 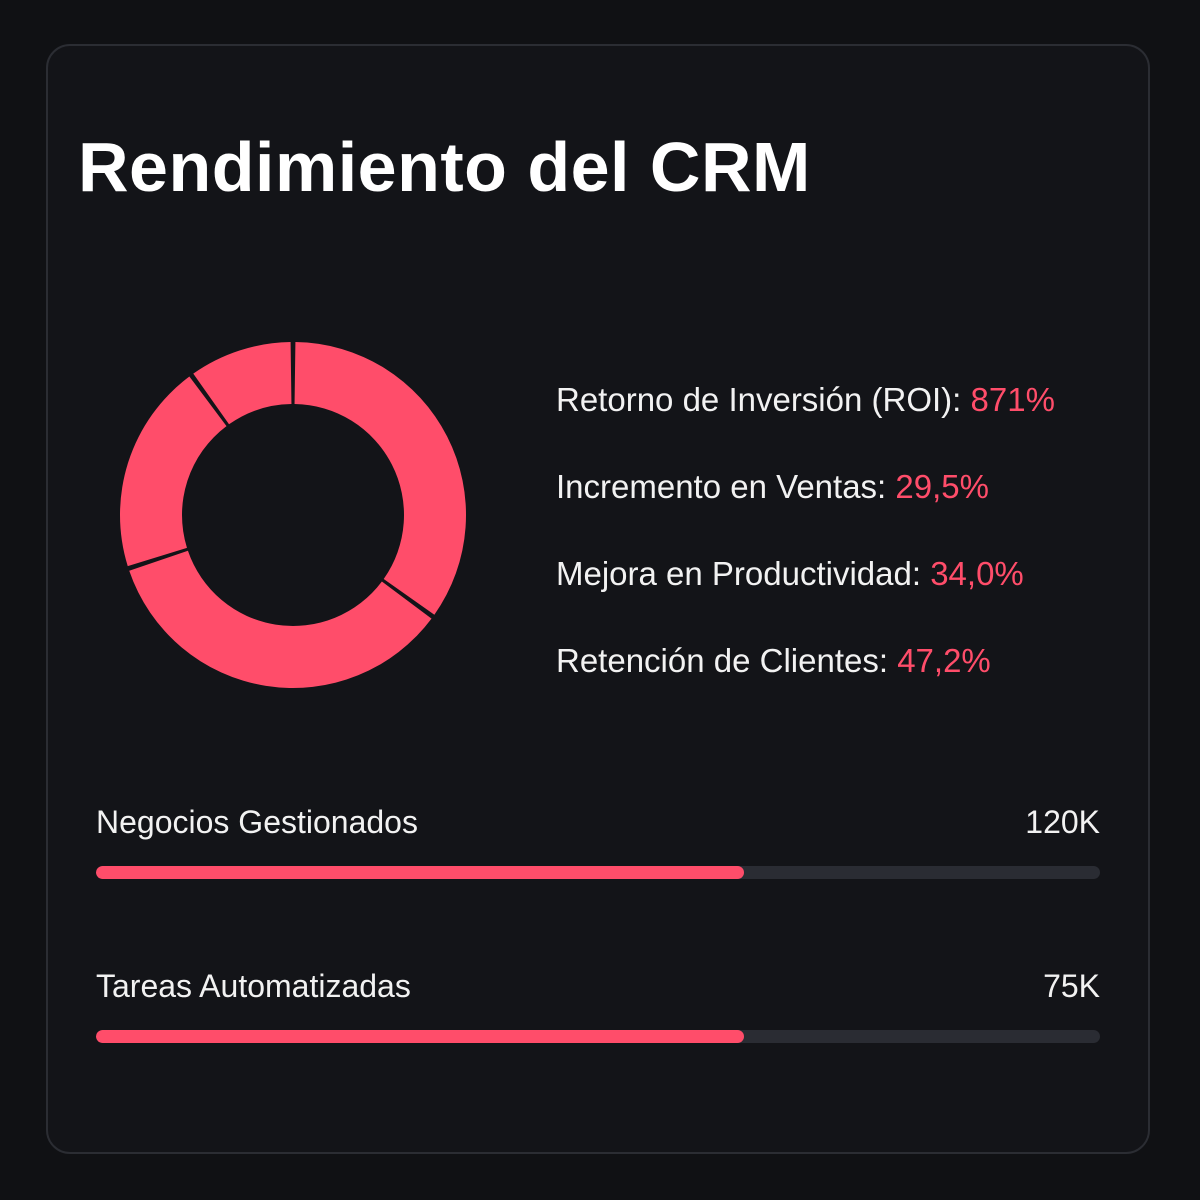 I want to click on metric-retention: Retención de Clientes: 47,2%, so click(x=856, y=676).